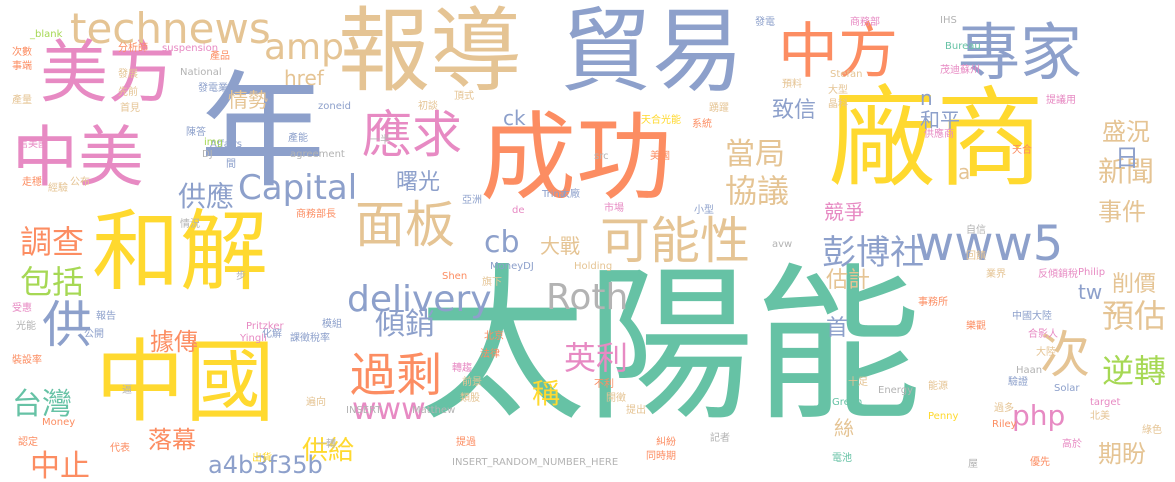 The width and height of the screenshot is (1175, 482). What do you see at coordinates (1039, 415) in the screenshot?
I see `word: php` at bounding box center [1039, 415].